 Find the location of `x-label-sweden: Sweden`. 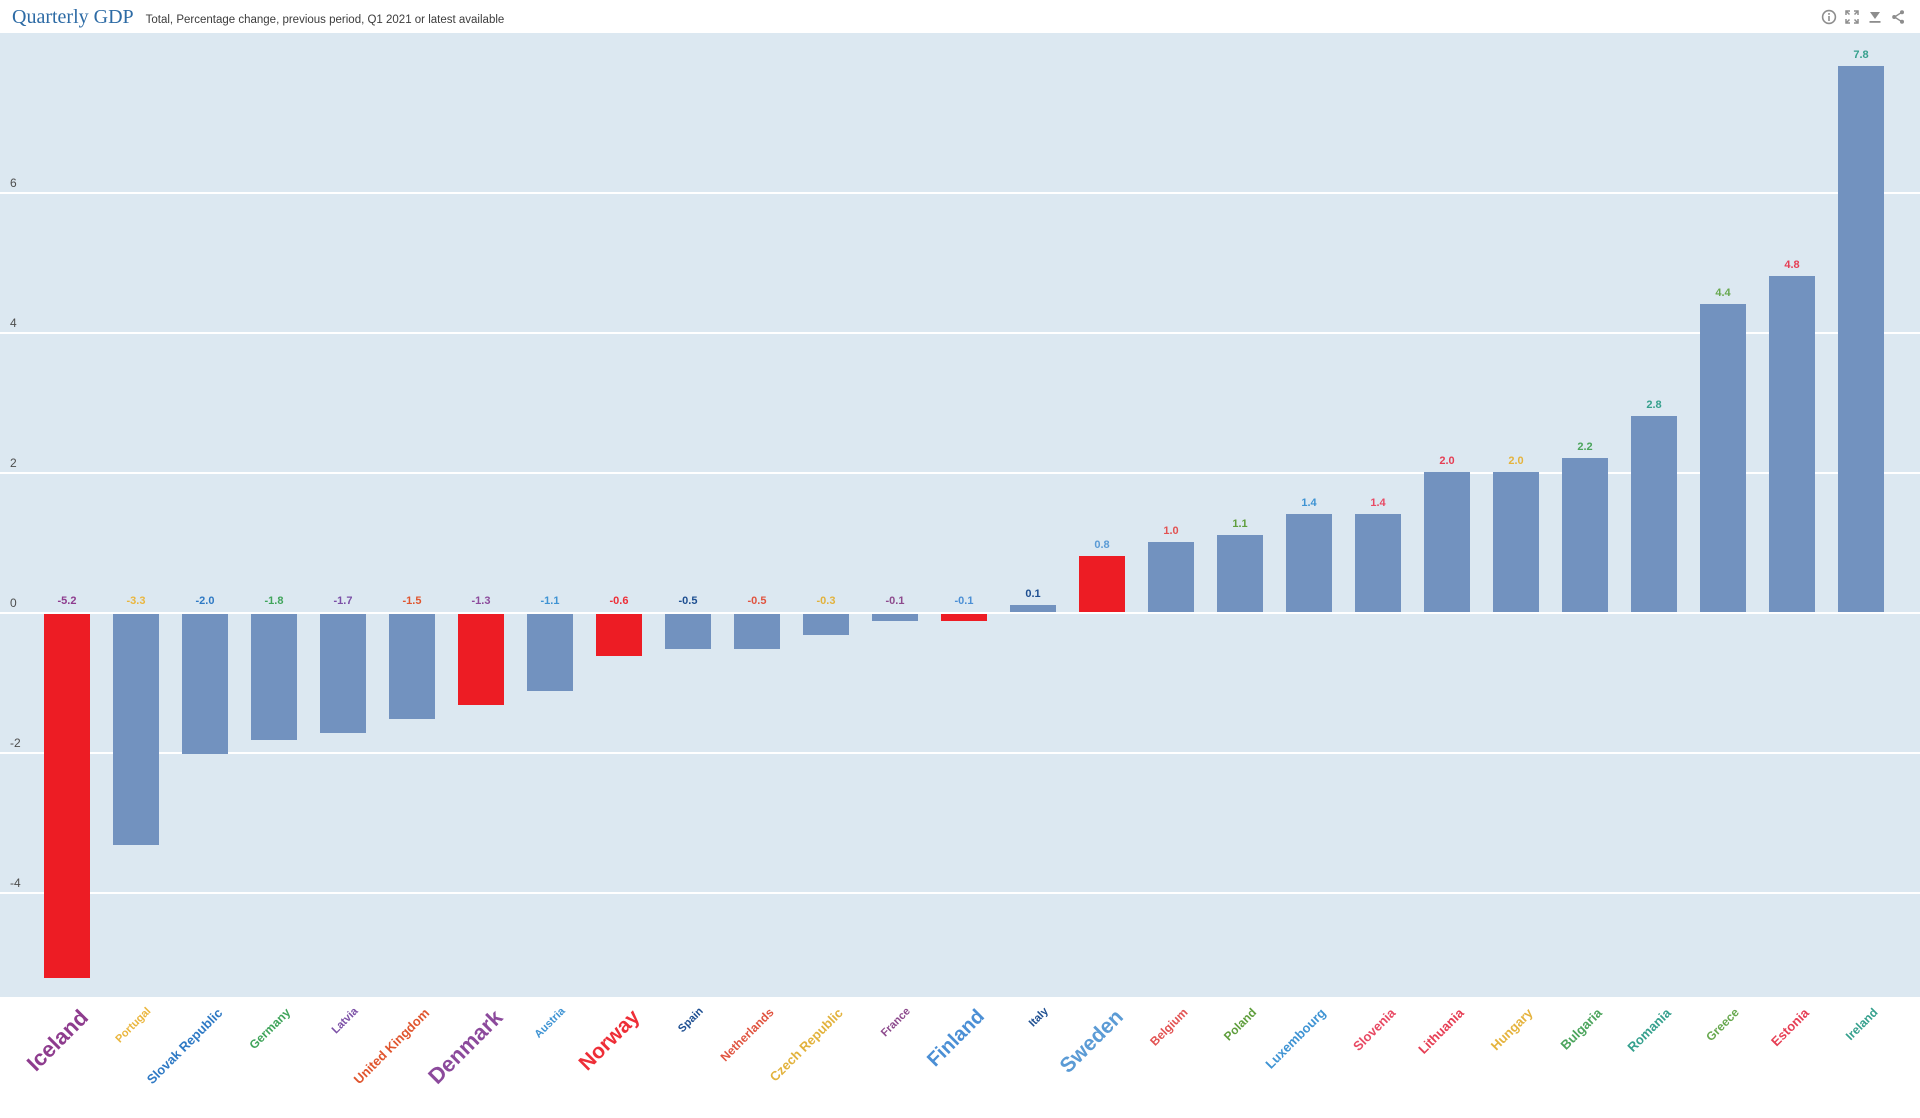

x-label-sweden: Sweden is located at coordinates (1091, 1041).